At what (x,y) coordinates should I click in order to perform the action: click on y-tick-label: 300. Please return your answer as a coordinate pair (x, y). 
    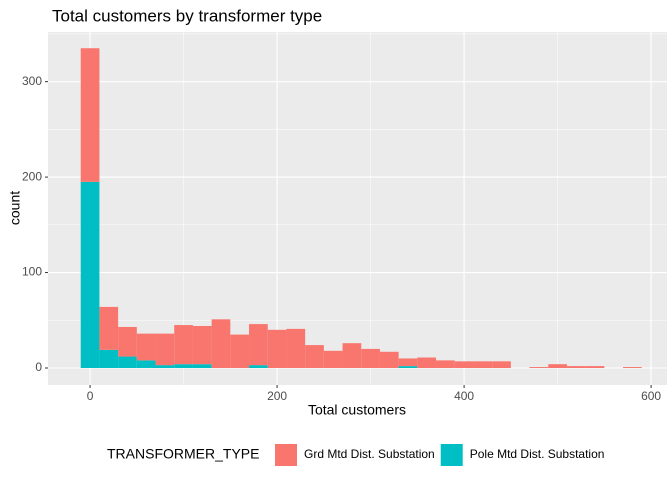
    Looking at the image, I should click on (32, 81).